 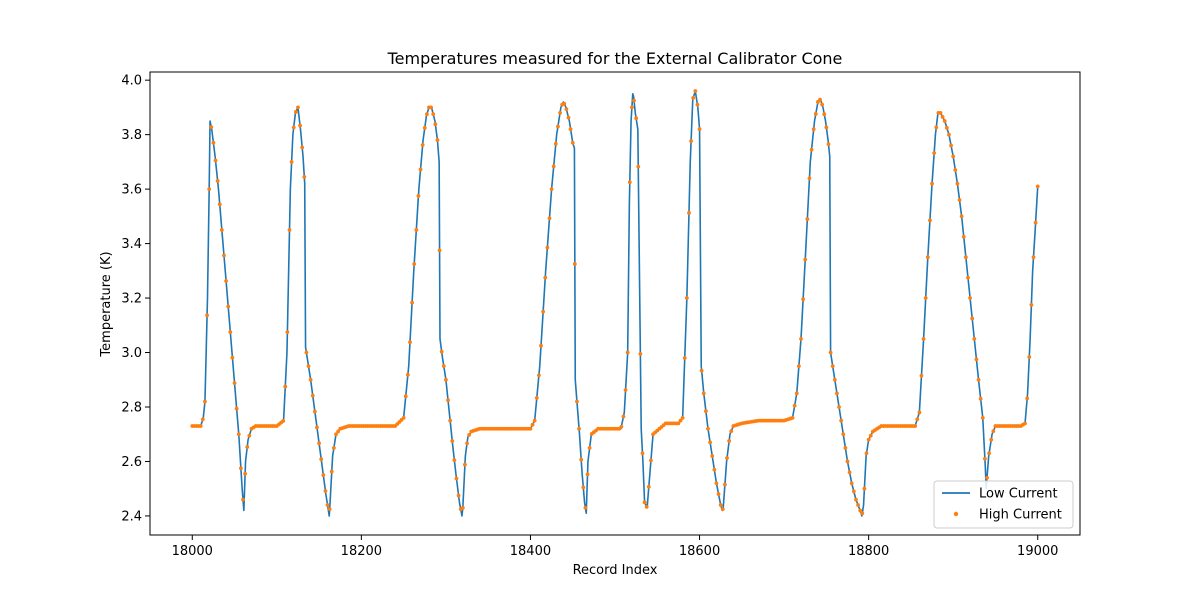 I want to click on y-axis-title: Temperature (K), so click(x=106, y=304).